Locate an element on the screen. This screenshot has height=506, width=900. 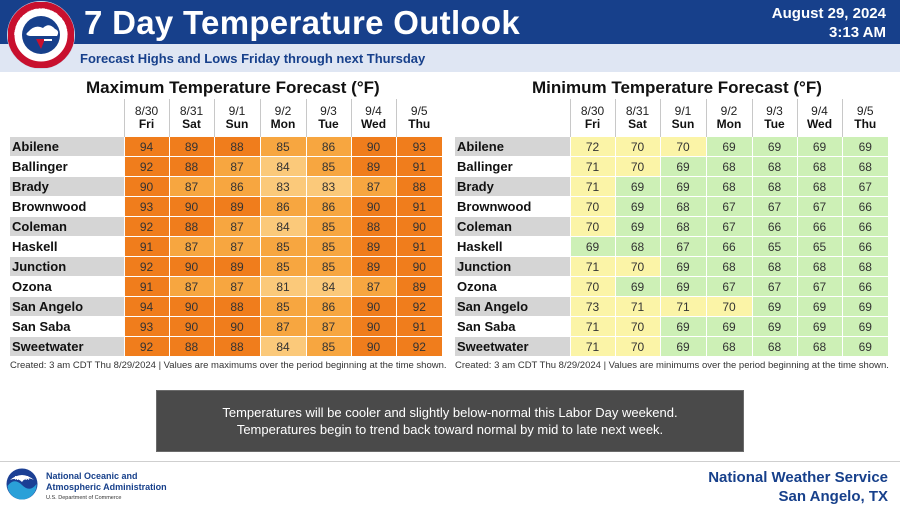
min-temp-row: Sweetwater 71 70 69 68 68 68 69 is located at coordinates (671, 346).